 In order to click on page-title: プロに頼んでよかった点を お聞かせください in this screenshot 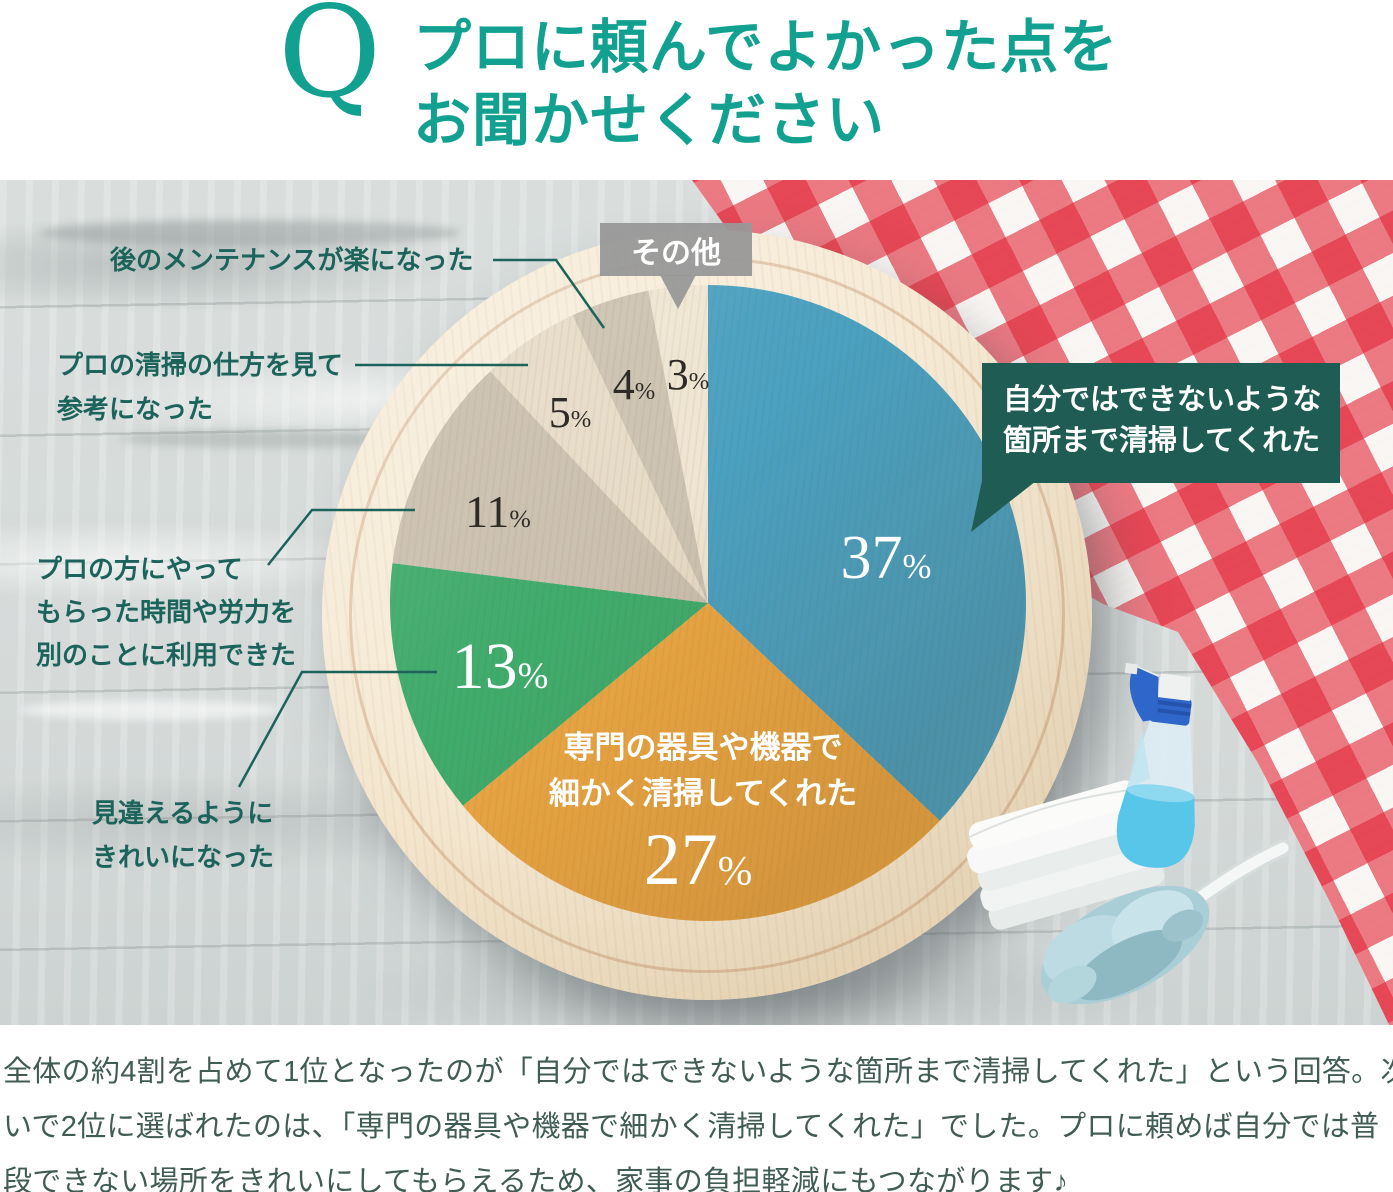, I will do `click(765, 84)`.